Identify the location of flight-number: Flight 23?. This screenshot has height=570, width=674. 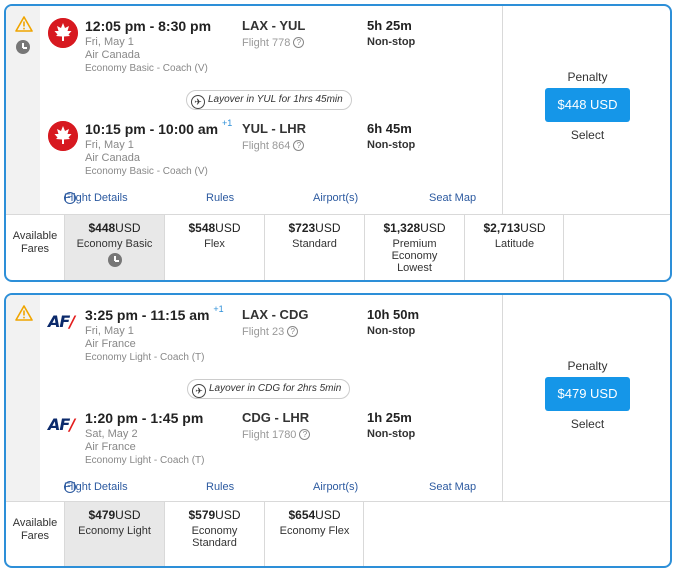
(270, 332).